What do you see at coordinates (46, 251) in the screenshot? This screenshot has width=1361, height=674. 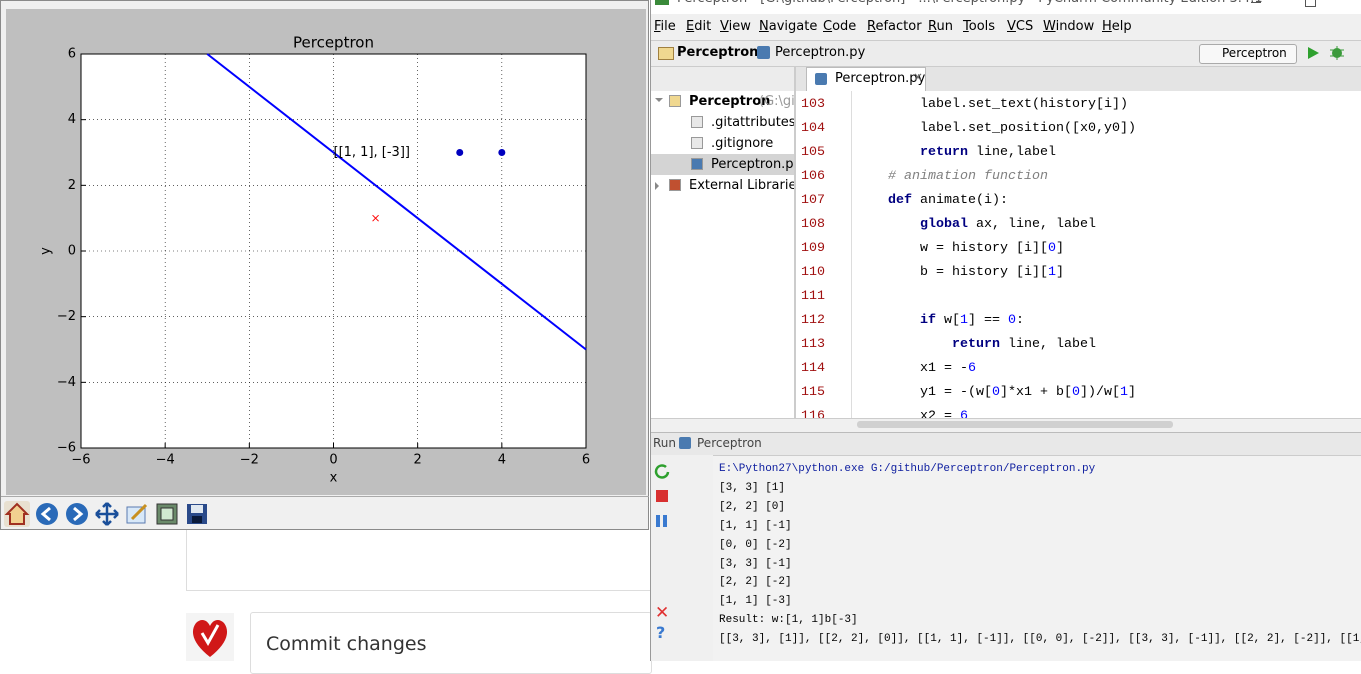 I see `y-axis-label: y` at bounding box center [46, 251].